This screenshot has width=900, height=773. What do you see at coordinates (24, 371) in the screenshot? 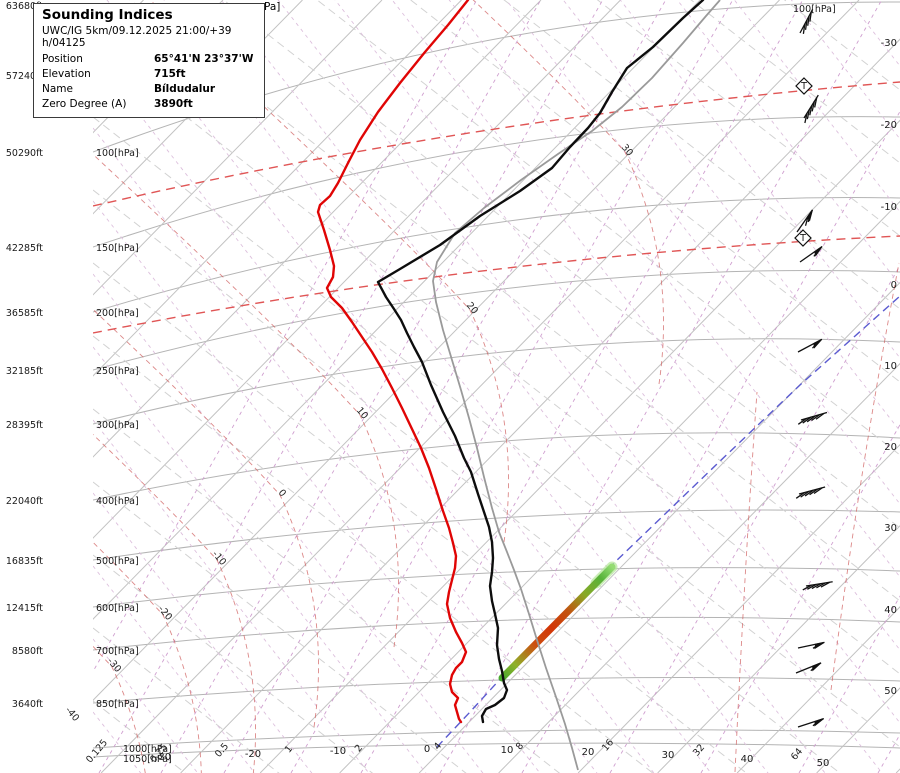
I see `altitude-label: 32185ft` at bounding box center [24, 371].